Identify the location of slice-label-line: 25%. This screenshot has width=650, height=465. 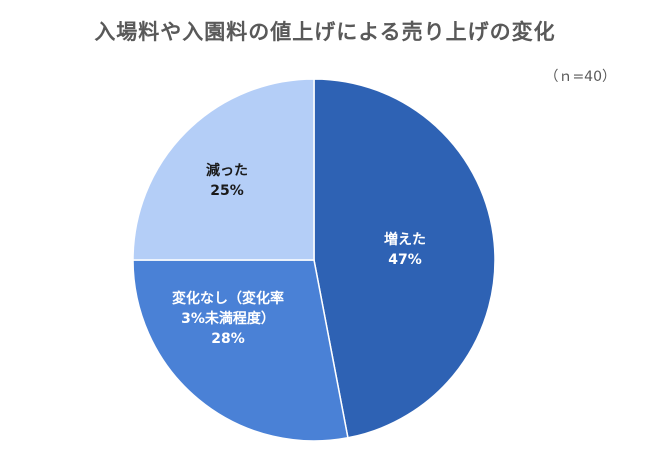
(227, 191).